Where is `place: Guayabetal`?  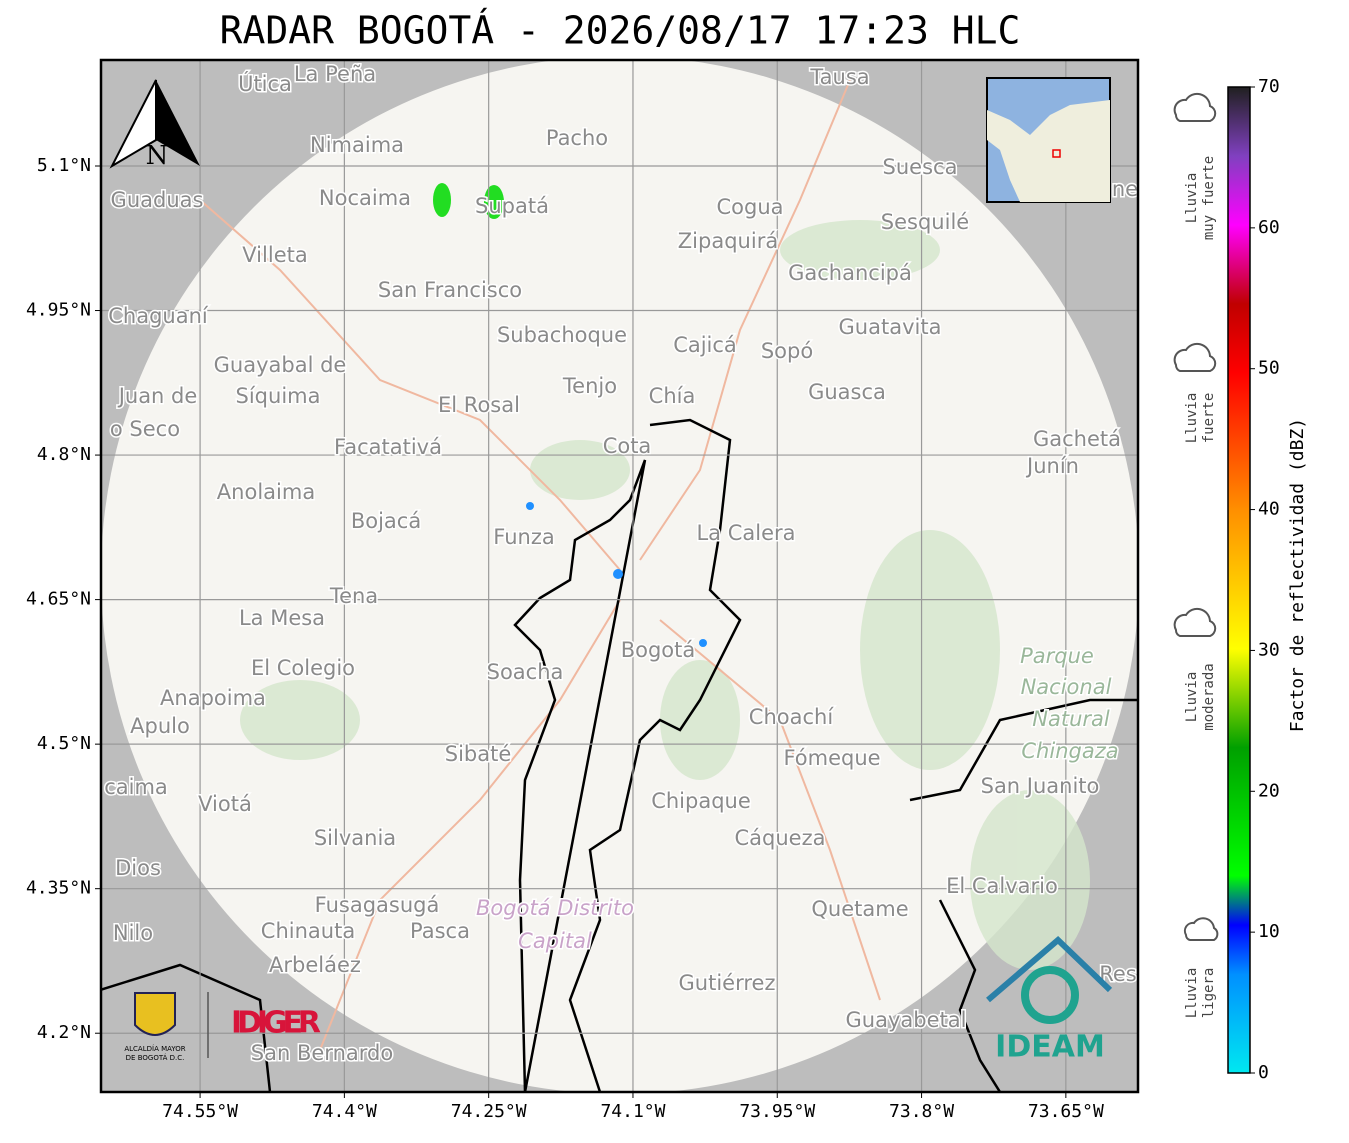 place: Guayabetal is located at coordinates (906, 1020).